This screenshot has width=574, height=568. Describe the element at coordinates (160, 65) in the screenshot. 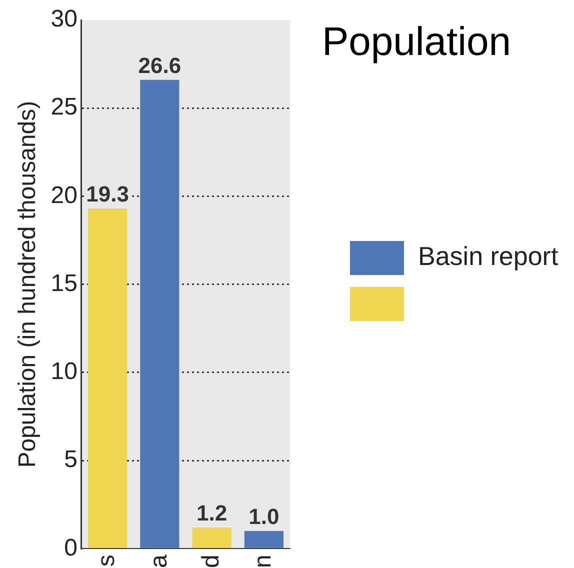

I see `data-label: 26.6` at that location.